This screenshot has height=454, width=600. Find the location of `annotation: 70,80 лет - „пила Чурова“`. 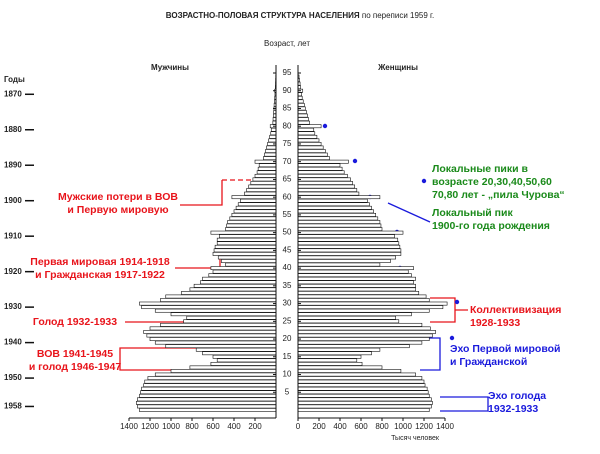

annotation: 70,80 лет - „пила Чурова“ is located at coordinates (498, 195).